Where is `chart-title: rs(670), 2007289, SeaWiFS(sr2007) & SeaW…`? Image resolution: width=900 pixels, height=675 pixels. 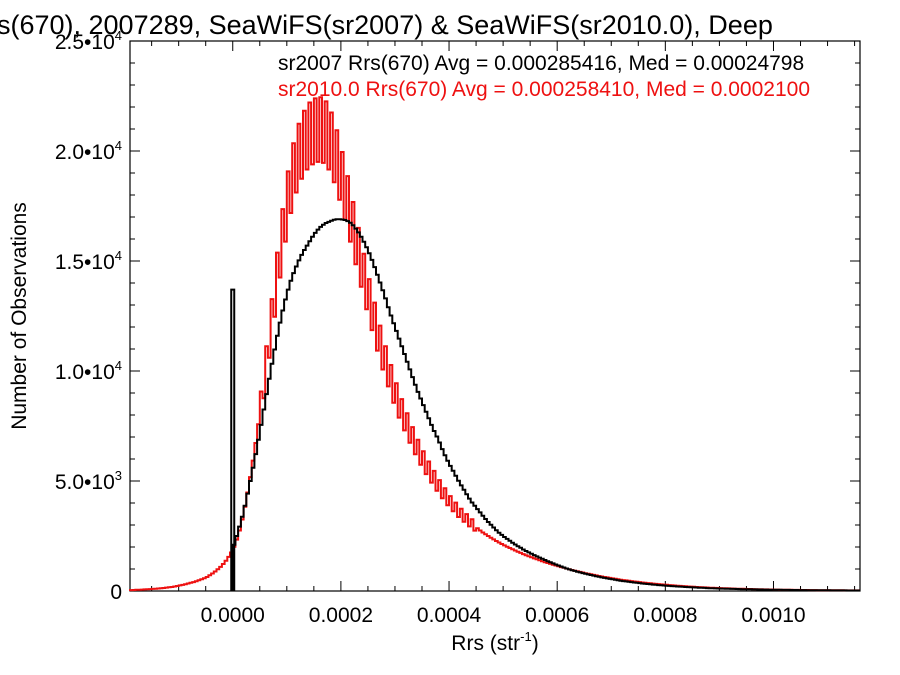 chart-title: rs(670), 2007289, SeaWiFS(sr2007) & SeaW… is located at coordinates (386, 25).